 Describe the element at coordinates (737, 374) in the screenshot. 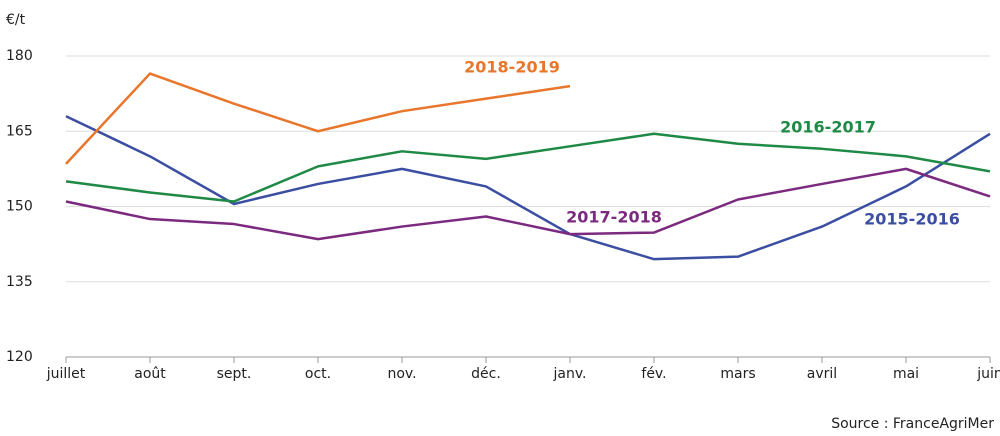

I see `x-tick-label: mars` at that location.